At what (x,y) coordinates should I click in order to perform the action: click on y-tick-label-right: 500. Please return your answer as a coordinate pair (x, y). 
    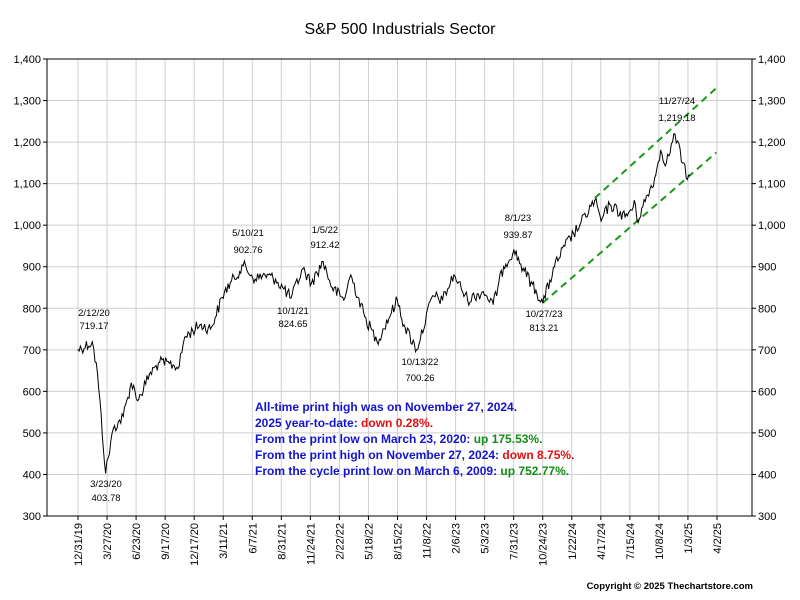
    Looking at the image, I should click on (767, 434).